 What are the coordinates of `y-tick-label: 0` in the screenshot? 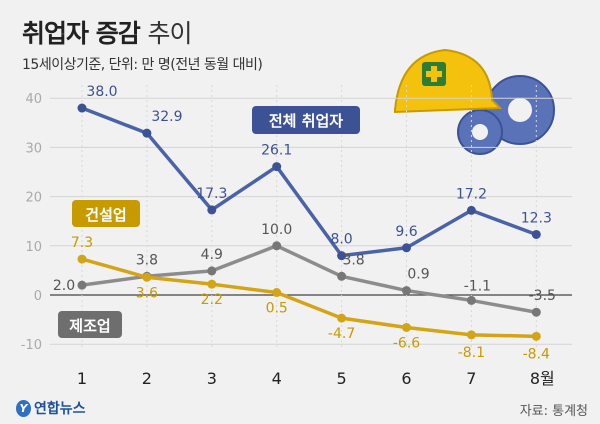 It's located at (38, 296).